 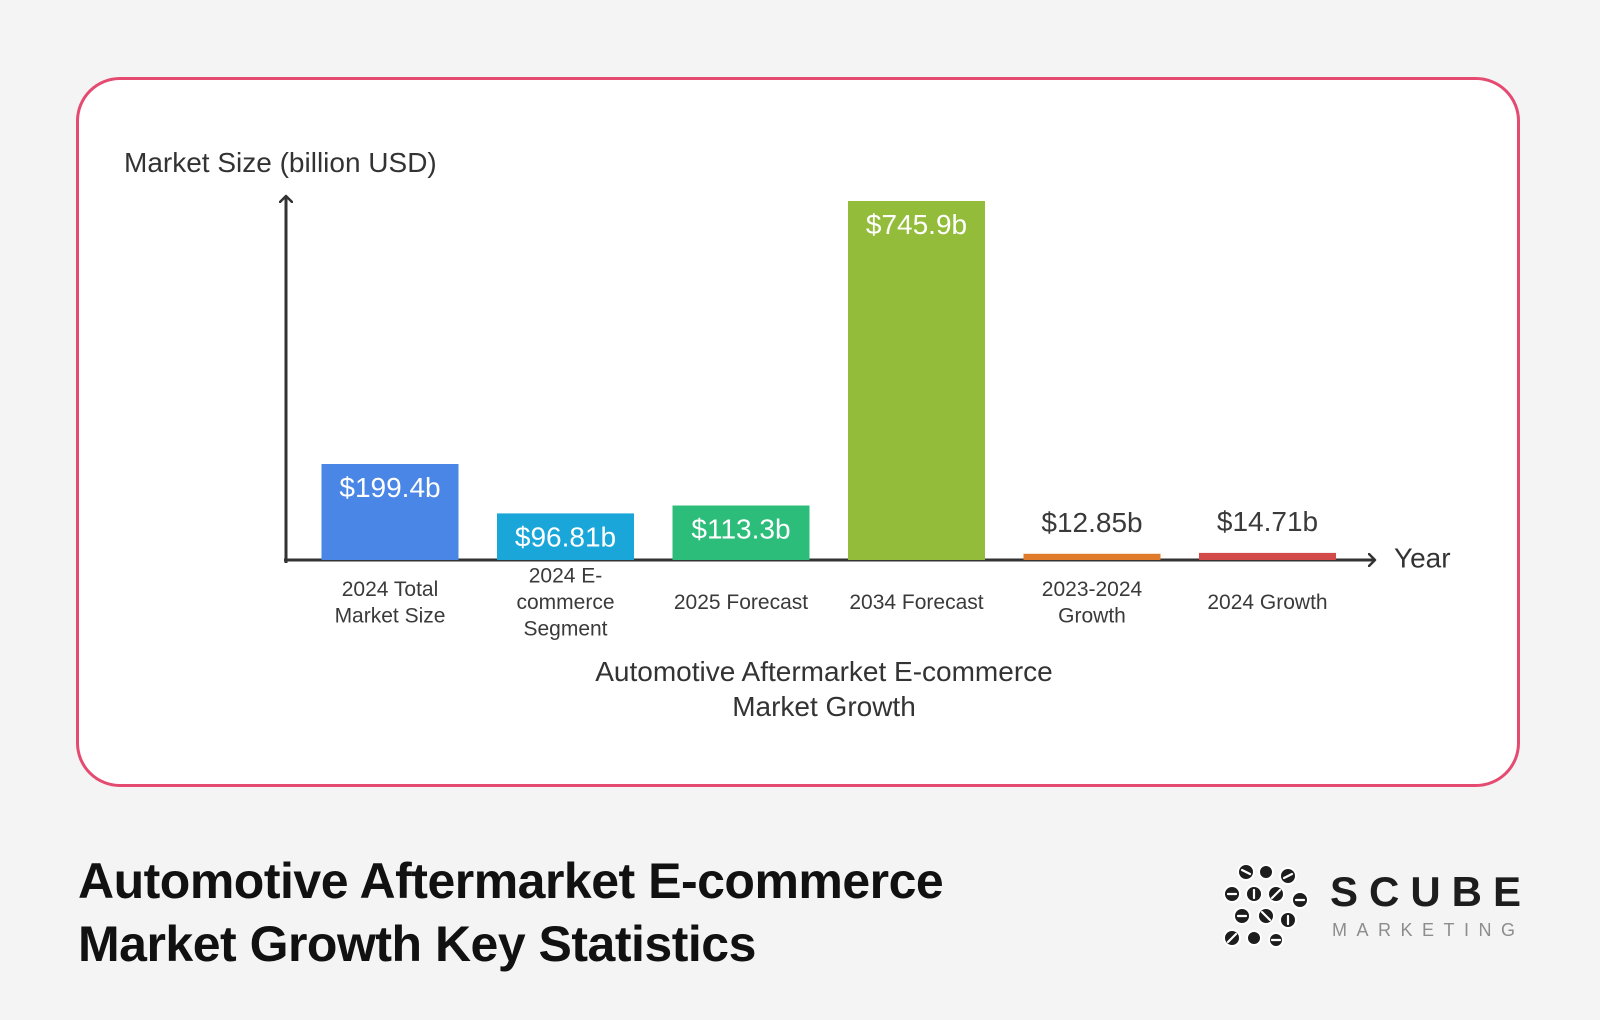 I want to click on footer-title-line-2: Market Growth Key Statistics, so click(x=417, y=944).